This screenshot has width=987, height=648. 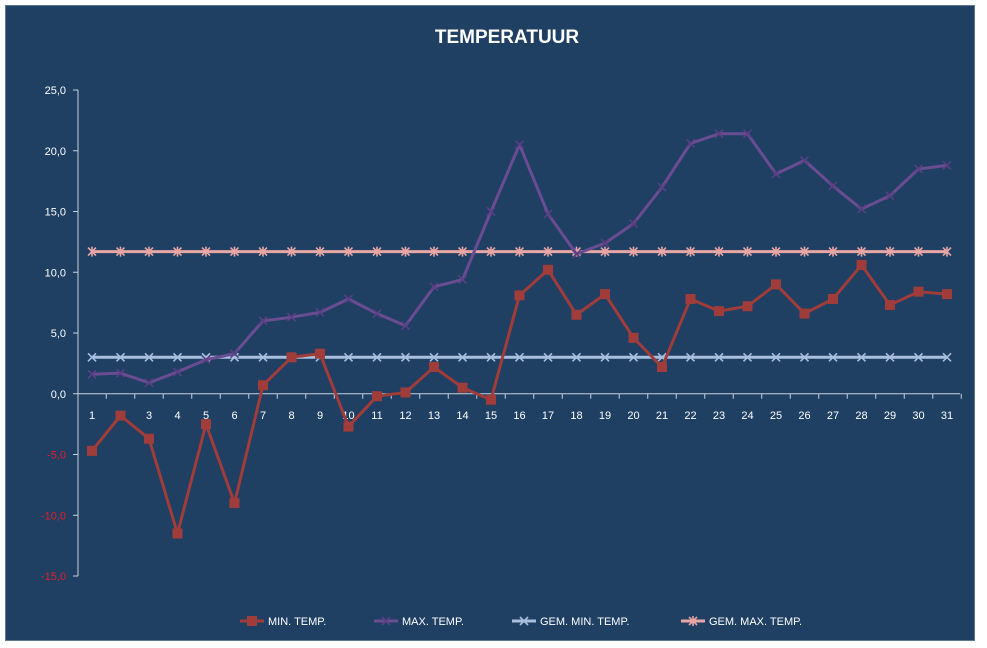 What do you see at coordinates (548, 416) in the screenshot?
I see `x-tick-label: 17` at bounding box center [548, 416].